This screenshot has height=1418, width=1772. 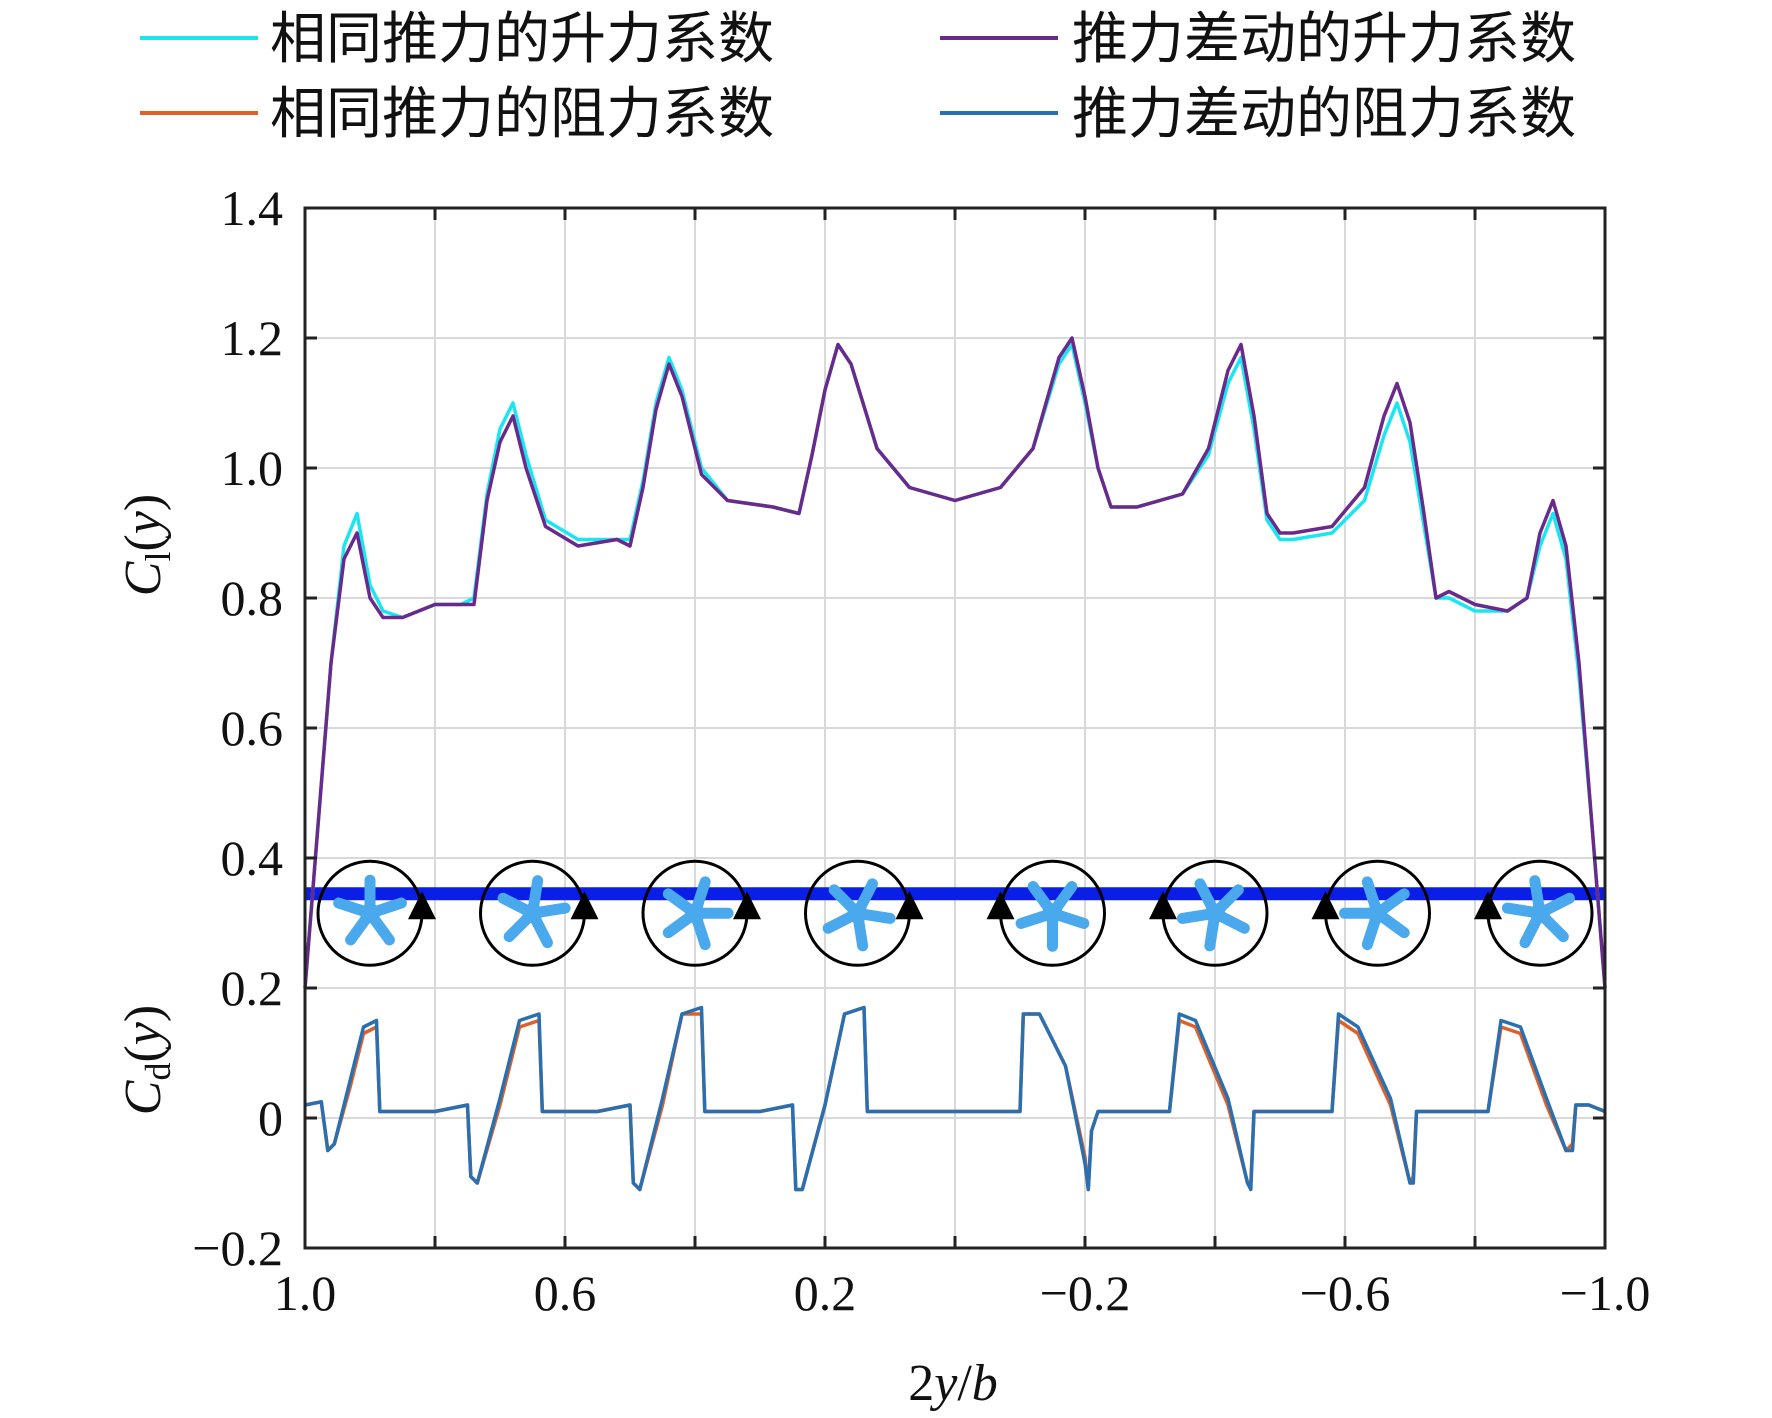 I want to click on propeller-6-icon, so click(x=1209, y=913).